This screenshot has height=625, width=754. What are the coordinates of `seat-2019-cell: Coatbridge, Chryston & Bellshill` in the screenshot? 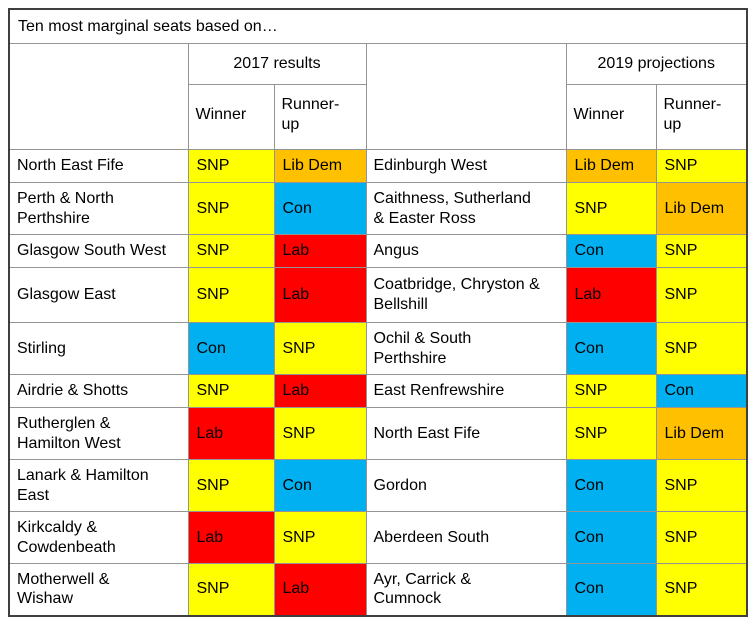 It's located at (466, 295).